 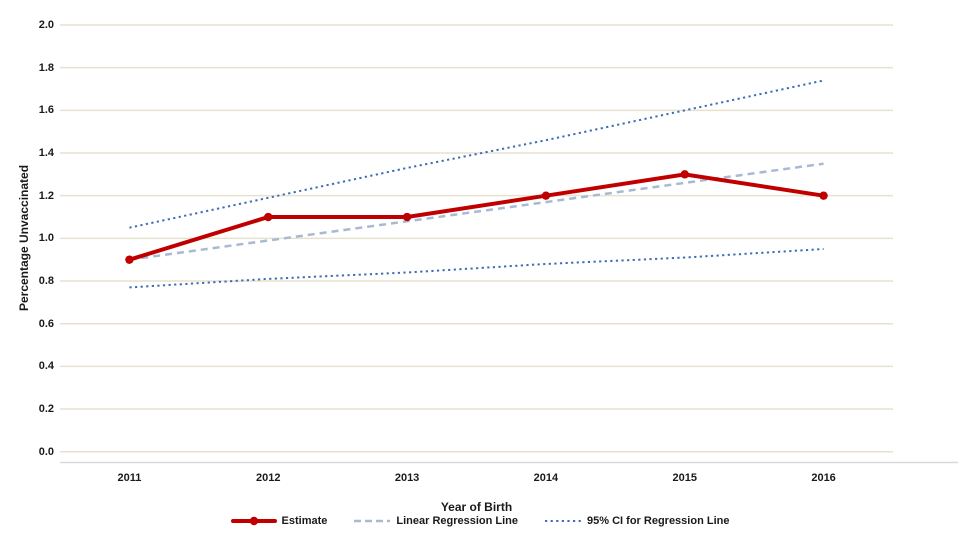 I want to click on linear-regression-line-line, so click(x=476, y=211).